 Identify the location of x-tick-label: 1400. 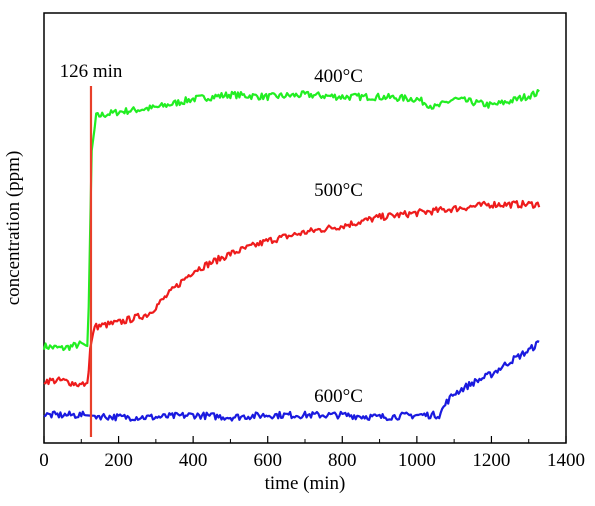
(566, 460).